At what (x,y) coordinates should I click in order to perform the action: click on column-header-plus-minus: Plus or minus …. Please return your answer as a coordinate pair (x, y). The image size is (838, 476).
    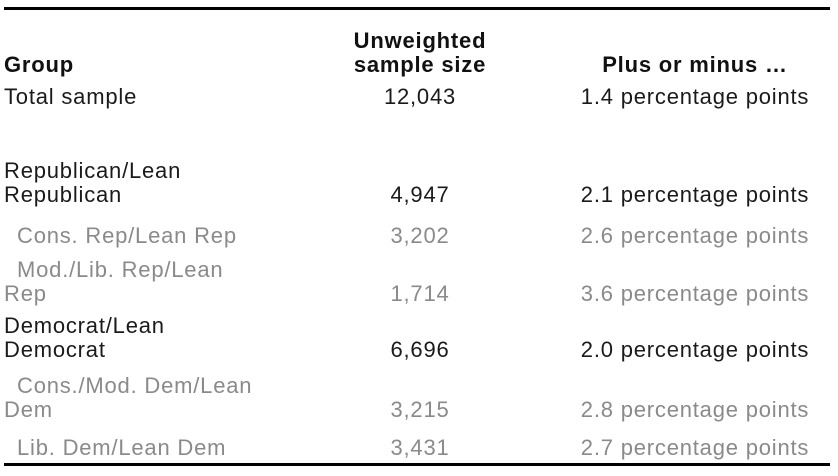
    Looking at the image, I should click on (695, 64).